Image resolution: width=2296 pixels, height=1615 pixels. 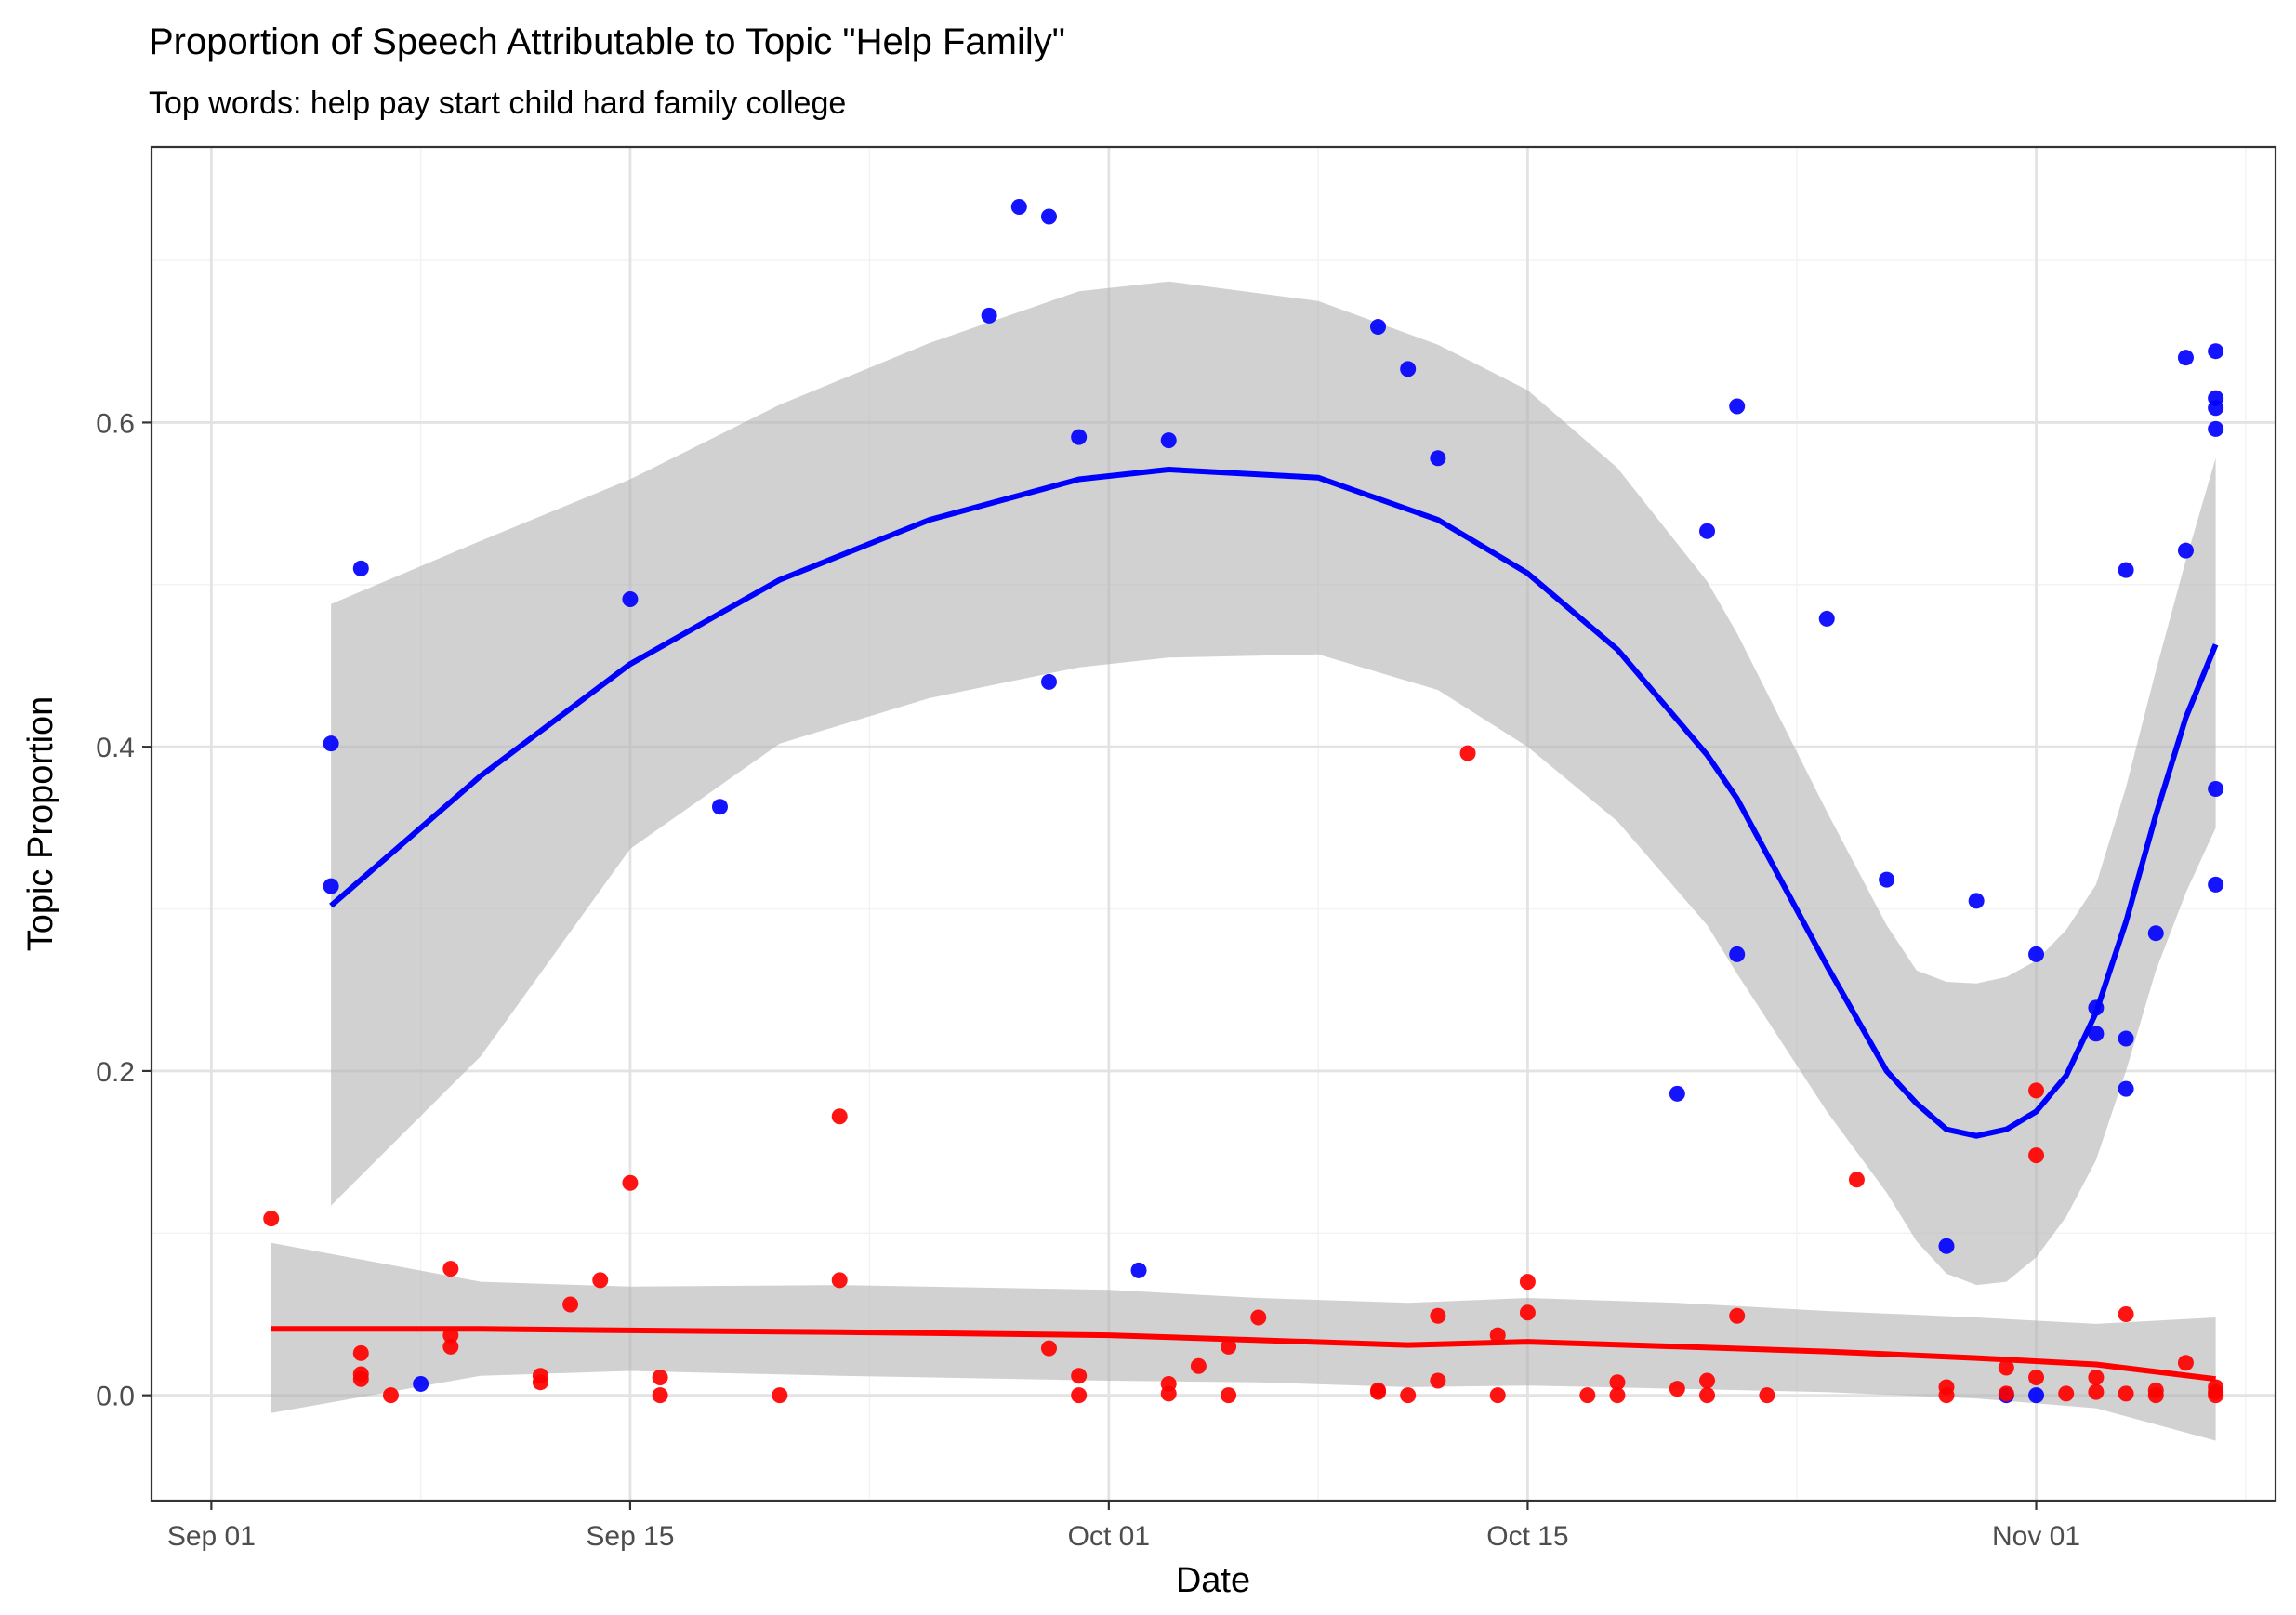 What do you see at coordinates (212, 1536) in the screenshot?
I see `x-tick-label: Sep 01` at bounding box center [212, 1536].